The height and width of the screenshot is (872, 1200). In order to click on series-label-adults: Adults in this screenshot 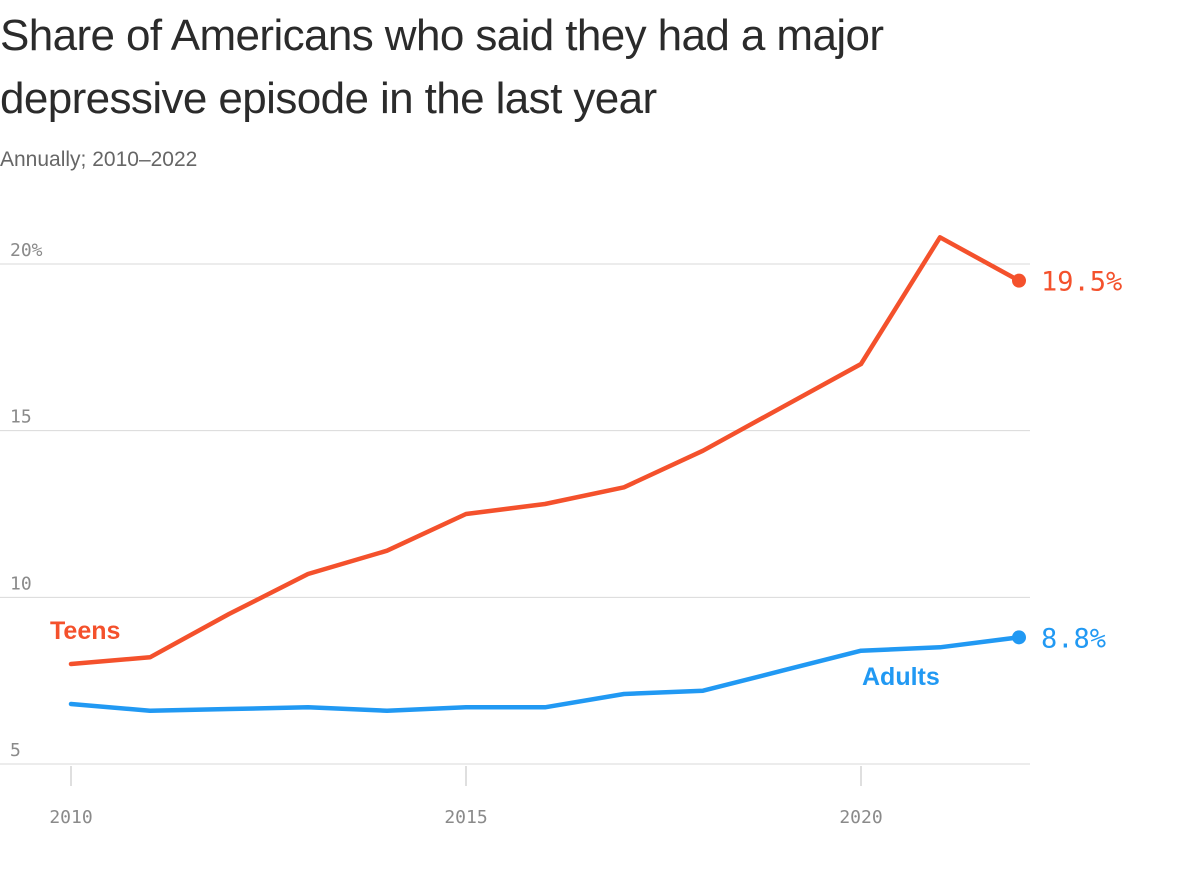, I will do `click(901, 677)`.